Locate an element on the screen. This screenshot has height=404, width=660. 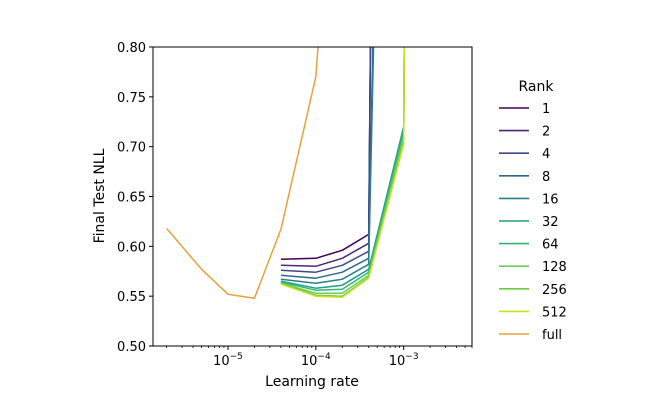
y-tick-label: 0.50 is located at coordinates (131, 347).